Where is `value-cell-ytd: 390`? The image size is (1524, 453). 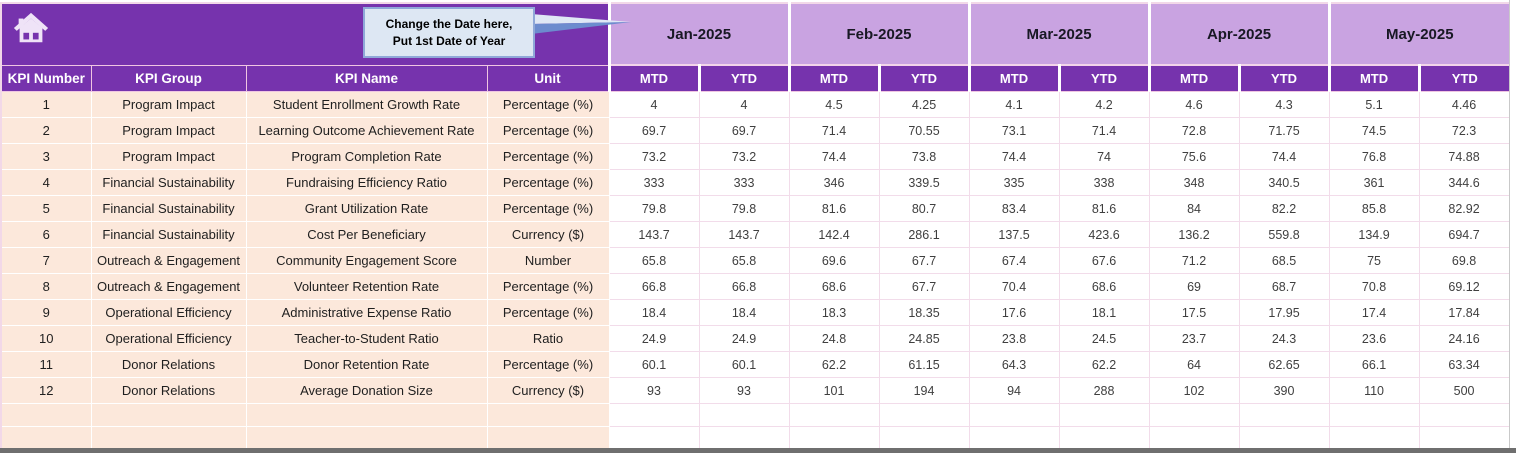 value-cell-ytd: 390 is located at coordinates (1284, 390).